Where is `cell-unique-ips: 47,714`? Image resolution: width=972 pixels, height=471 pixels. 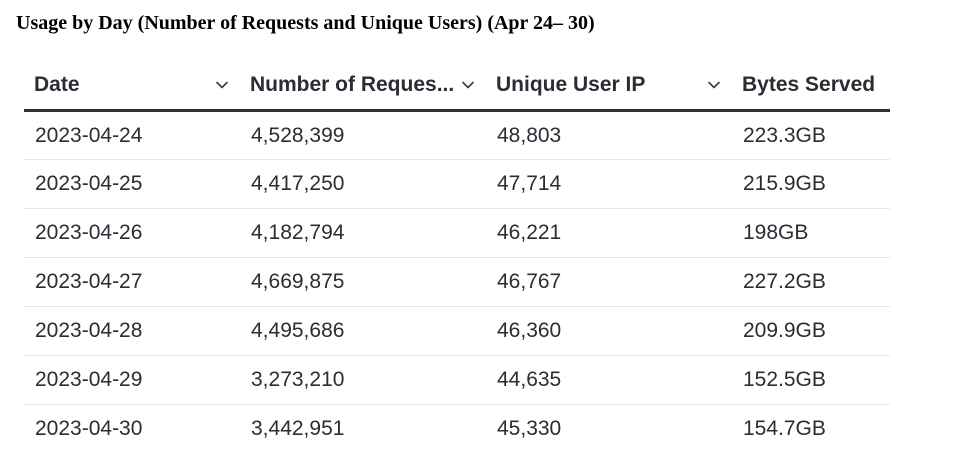
cell-unique-ips: 47,714 is located at coordinates (609, 184).